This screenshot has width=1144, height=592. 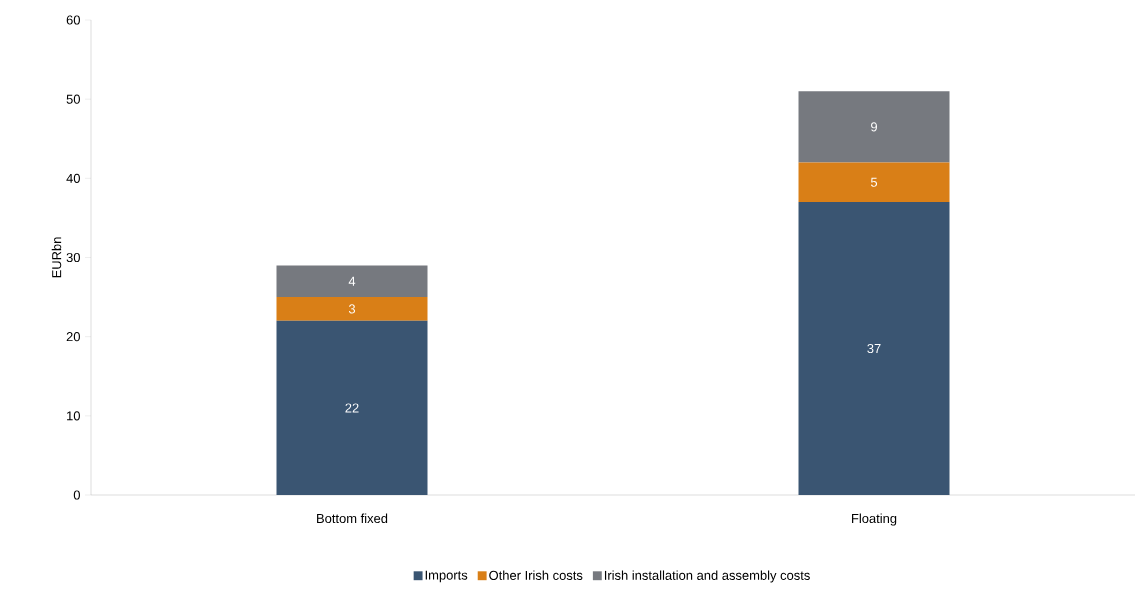 What do you see at coordinates (76, 495) in the screenshot?
I see `y-tick-label: 0` at bounding box center [76, 495].